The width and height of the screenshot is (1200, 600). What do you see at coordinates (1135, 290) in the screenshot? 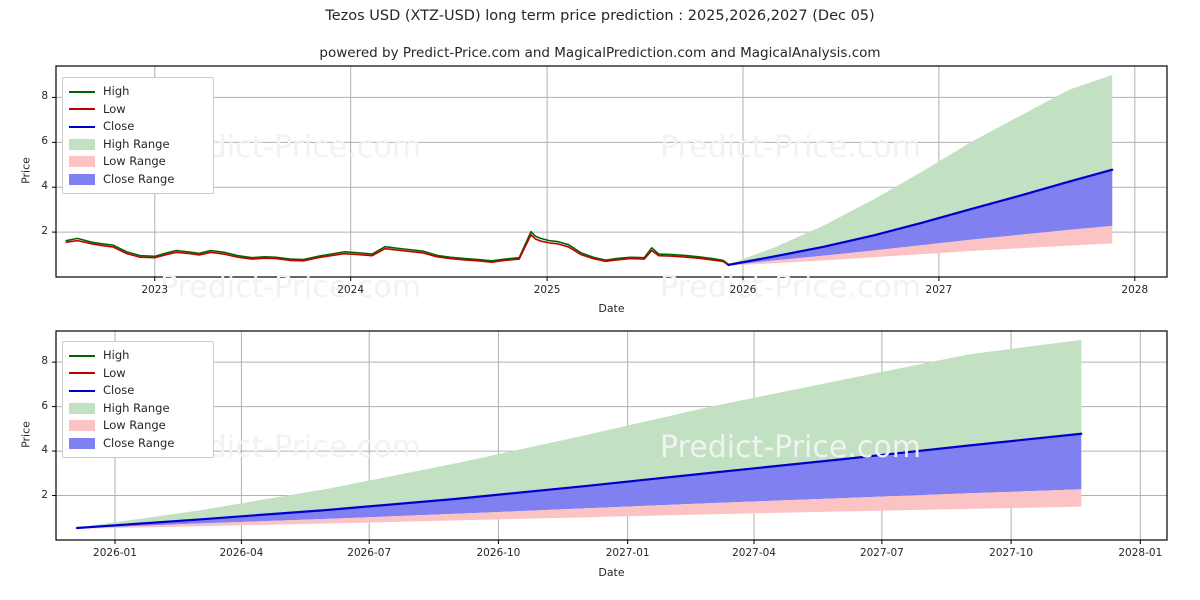
I see `x-tick-label: 2028` at bounding box center [1135, 290].